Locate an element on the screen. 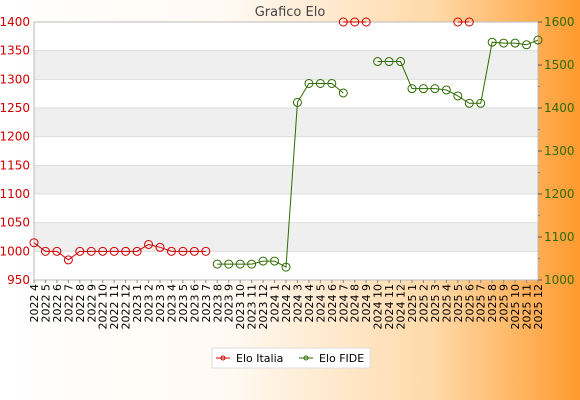  x-axis-tick-label: 2025 4 is located at coordinates (446, 303).